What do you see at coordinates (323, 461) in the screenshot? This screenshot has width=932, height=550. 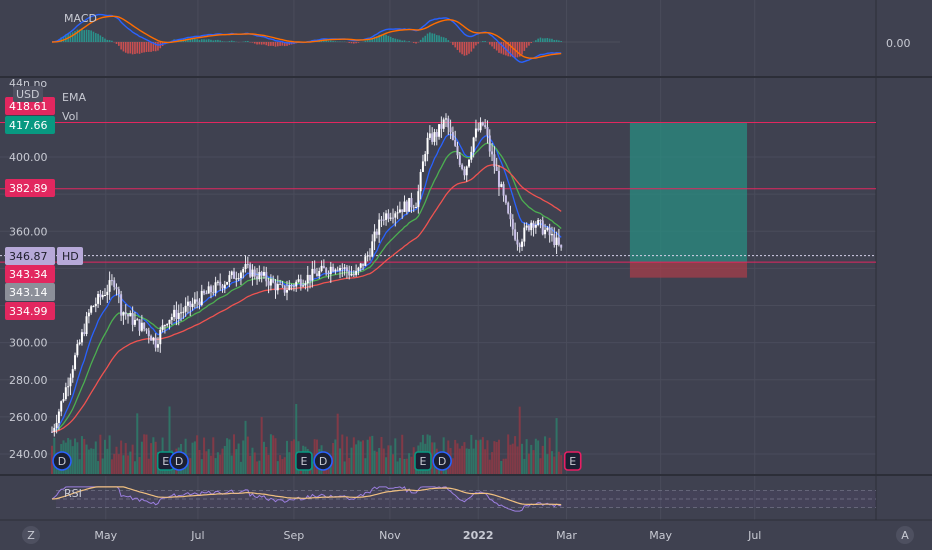 I see `event-marker-4: D` at bounding box center [323, 461].